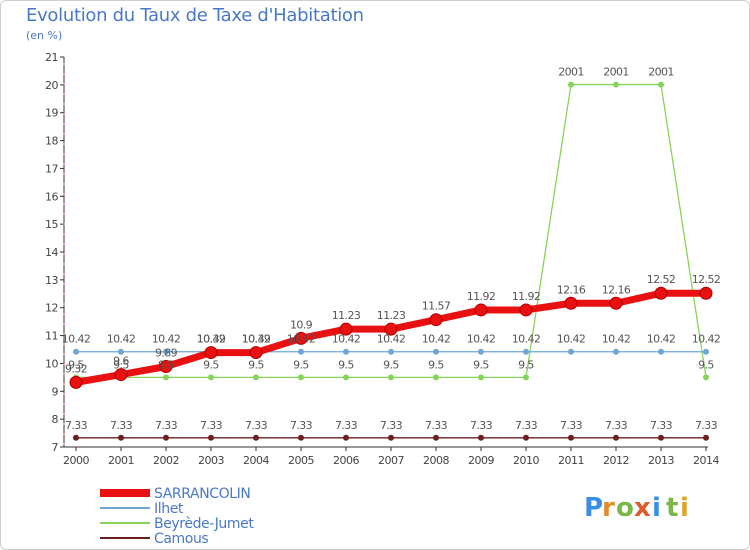 The height and width of the screenshot is (550, 750). I want to click on logo-letter: o, so click(625, 508).